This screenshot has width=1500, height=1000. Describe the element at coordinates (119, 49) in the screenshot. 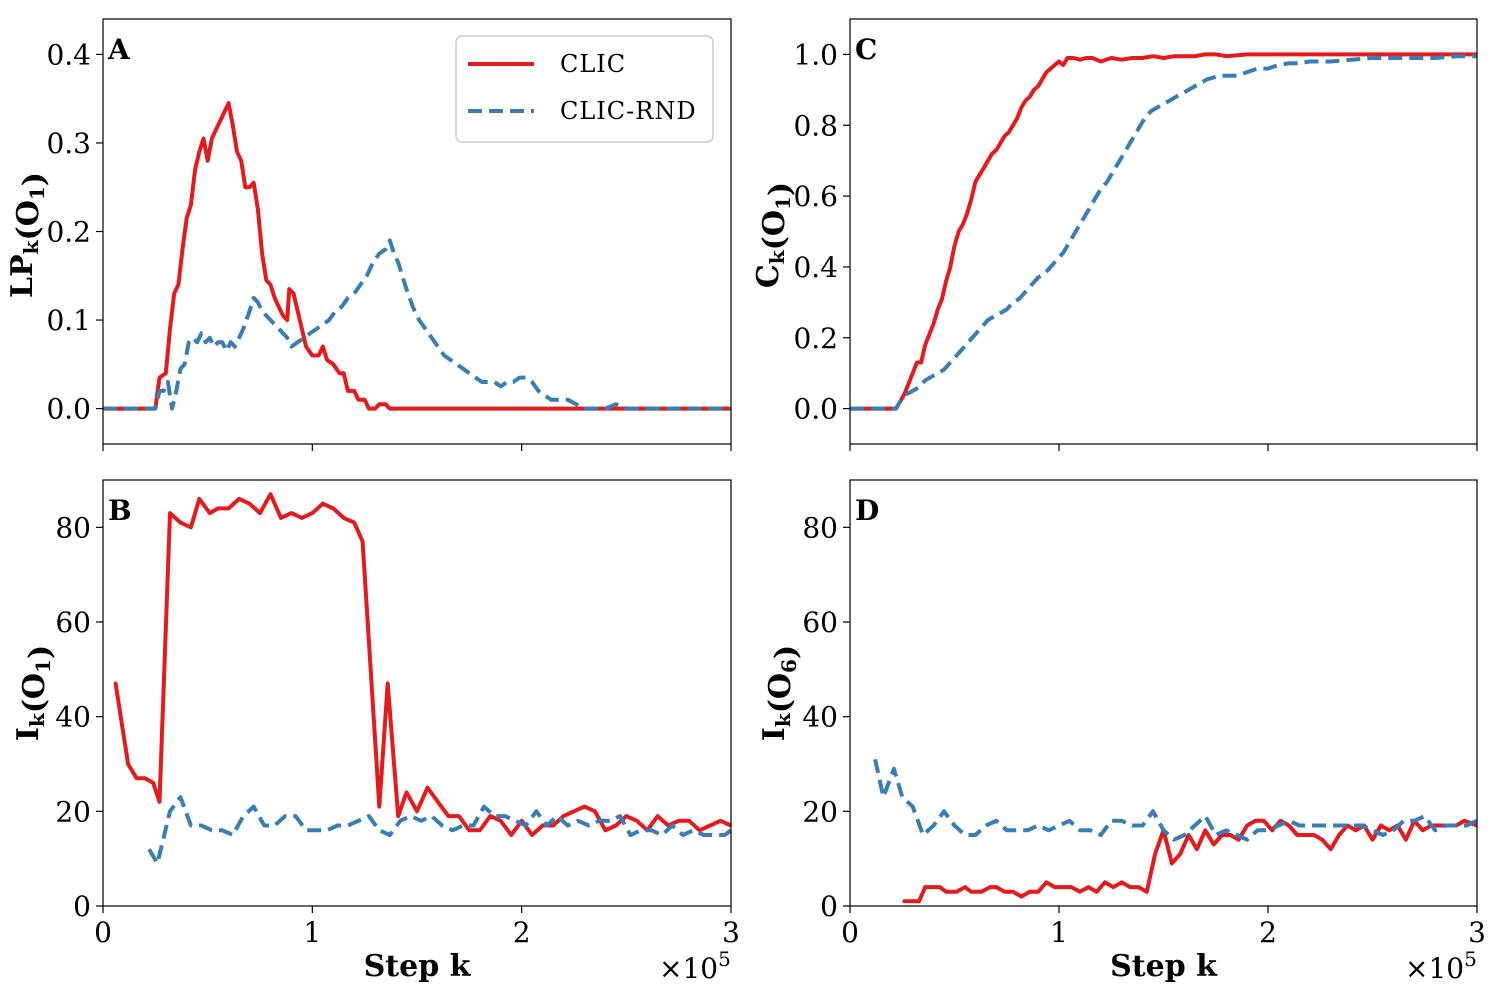

I see `panel-letter: A` at that location.